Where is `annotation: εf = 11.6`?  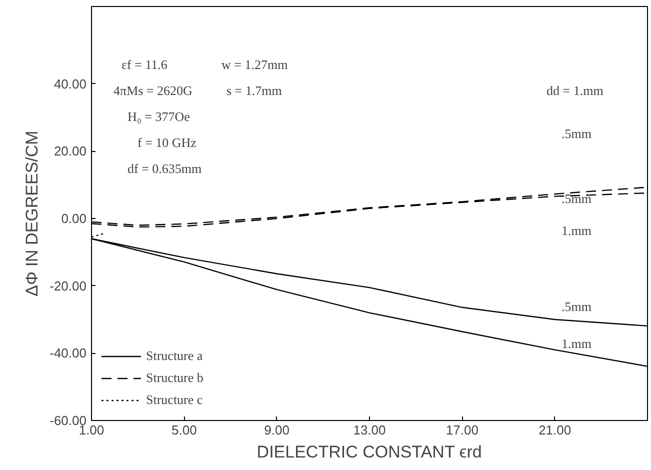
annotation: εf = 11.6 is located at coordinates (145, 64).